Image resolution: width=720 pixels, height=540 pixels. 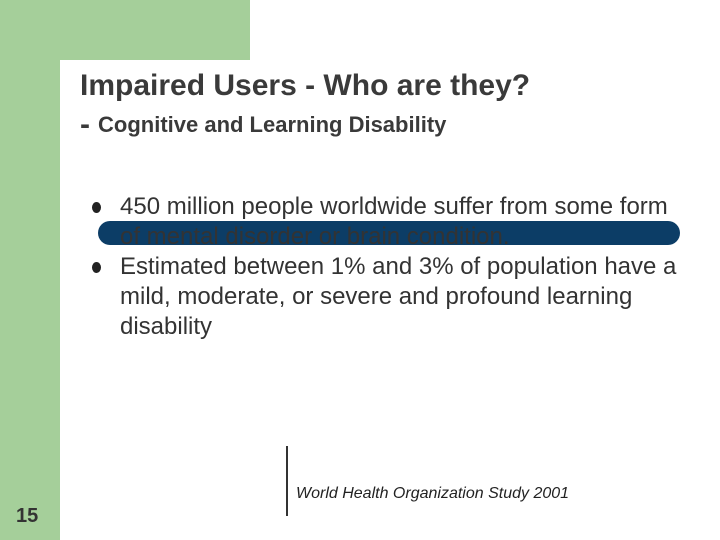 I want to click on green-top-band, so click(x=125, y=30).